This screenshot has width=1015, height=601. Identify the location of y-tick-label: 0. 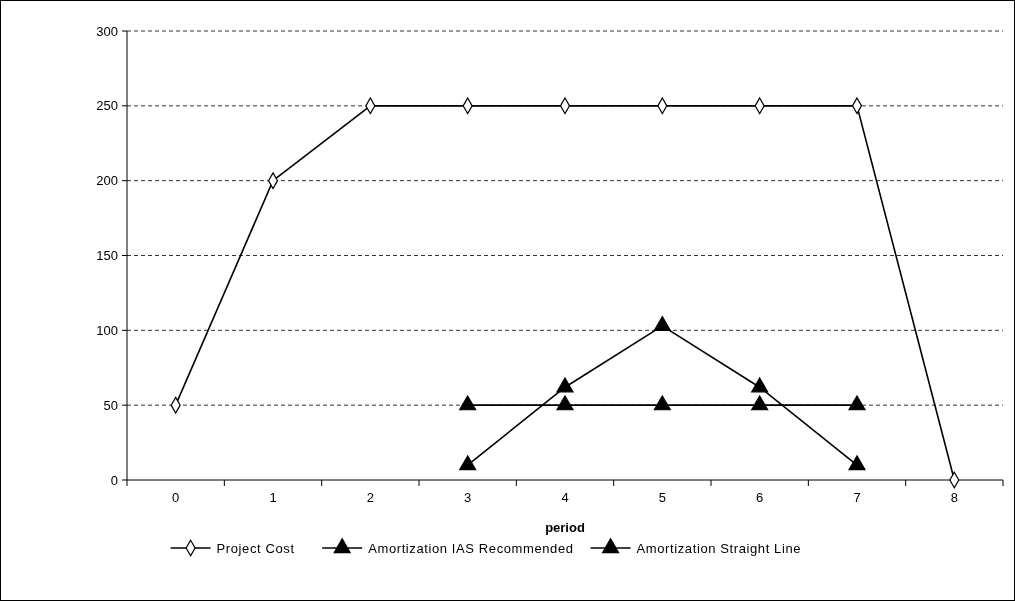
(114, 480).